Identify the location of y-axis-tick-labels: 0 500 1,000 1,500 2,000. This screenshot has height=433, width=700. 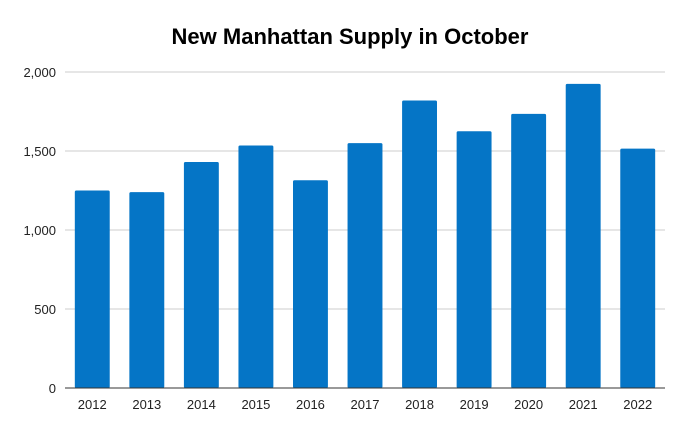
(39, 230).